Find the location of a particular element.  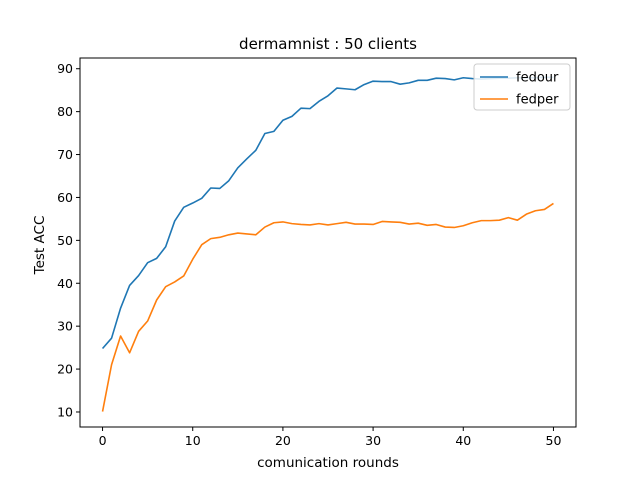

y-tick-label: 80 is located at coordinates (65, 111).